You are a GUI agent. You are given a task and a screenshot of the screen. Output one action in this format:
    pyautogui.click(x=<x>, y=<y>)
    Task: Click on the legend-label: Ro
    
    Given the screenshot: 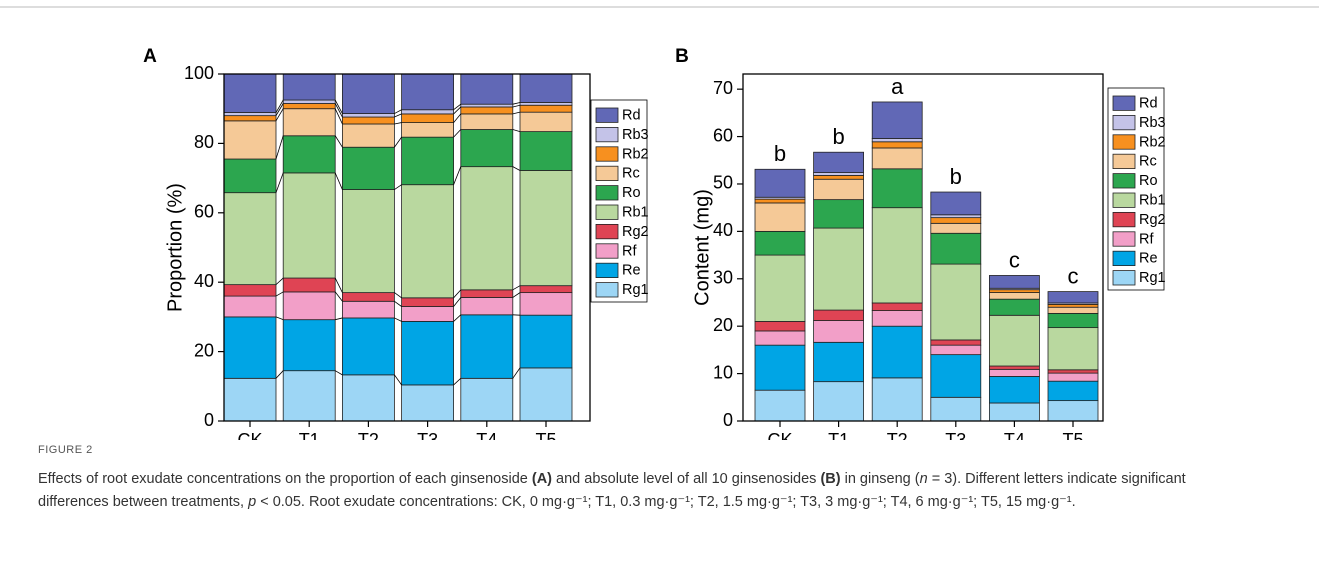 What is the action you would take?
    pyautogui.click(x=631, y=193)
    